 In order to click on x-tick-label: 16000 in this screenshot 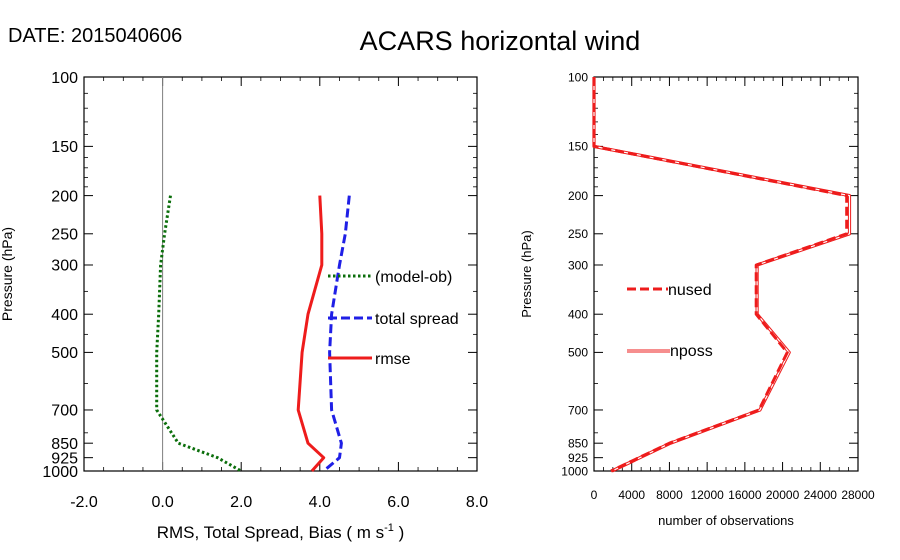, I will do `click(745, 495)`.